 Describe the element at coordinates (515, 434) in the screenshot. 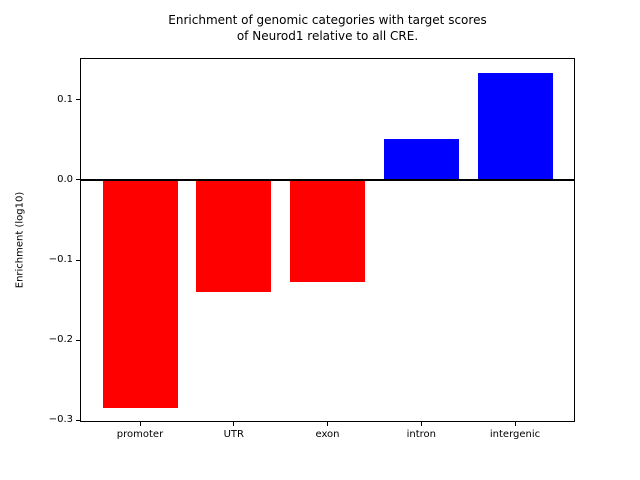

I see `x-tick-label-intergenic: intergenic` at that location.